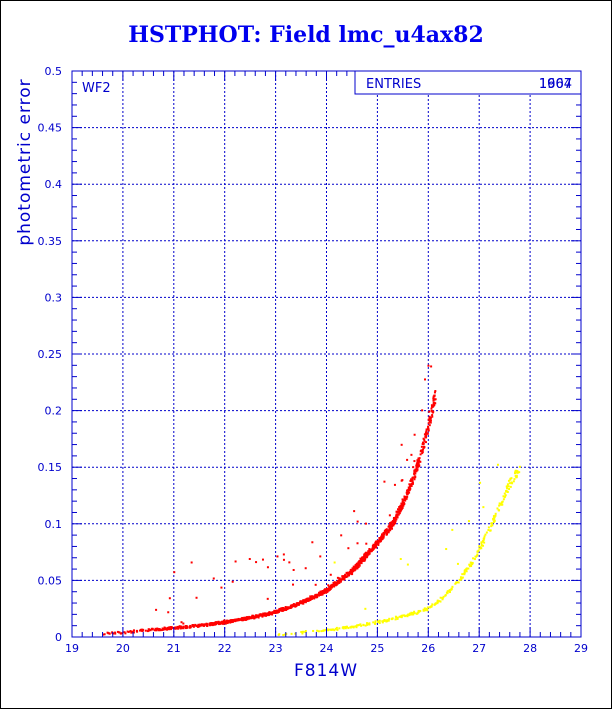 The width and height of the screenshot is (612, 709). I want to click on y-tick-label: 0.3, so click(54, 297).